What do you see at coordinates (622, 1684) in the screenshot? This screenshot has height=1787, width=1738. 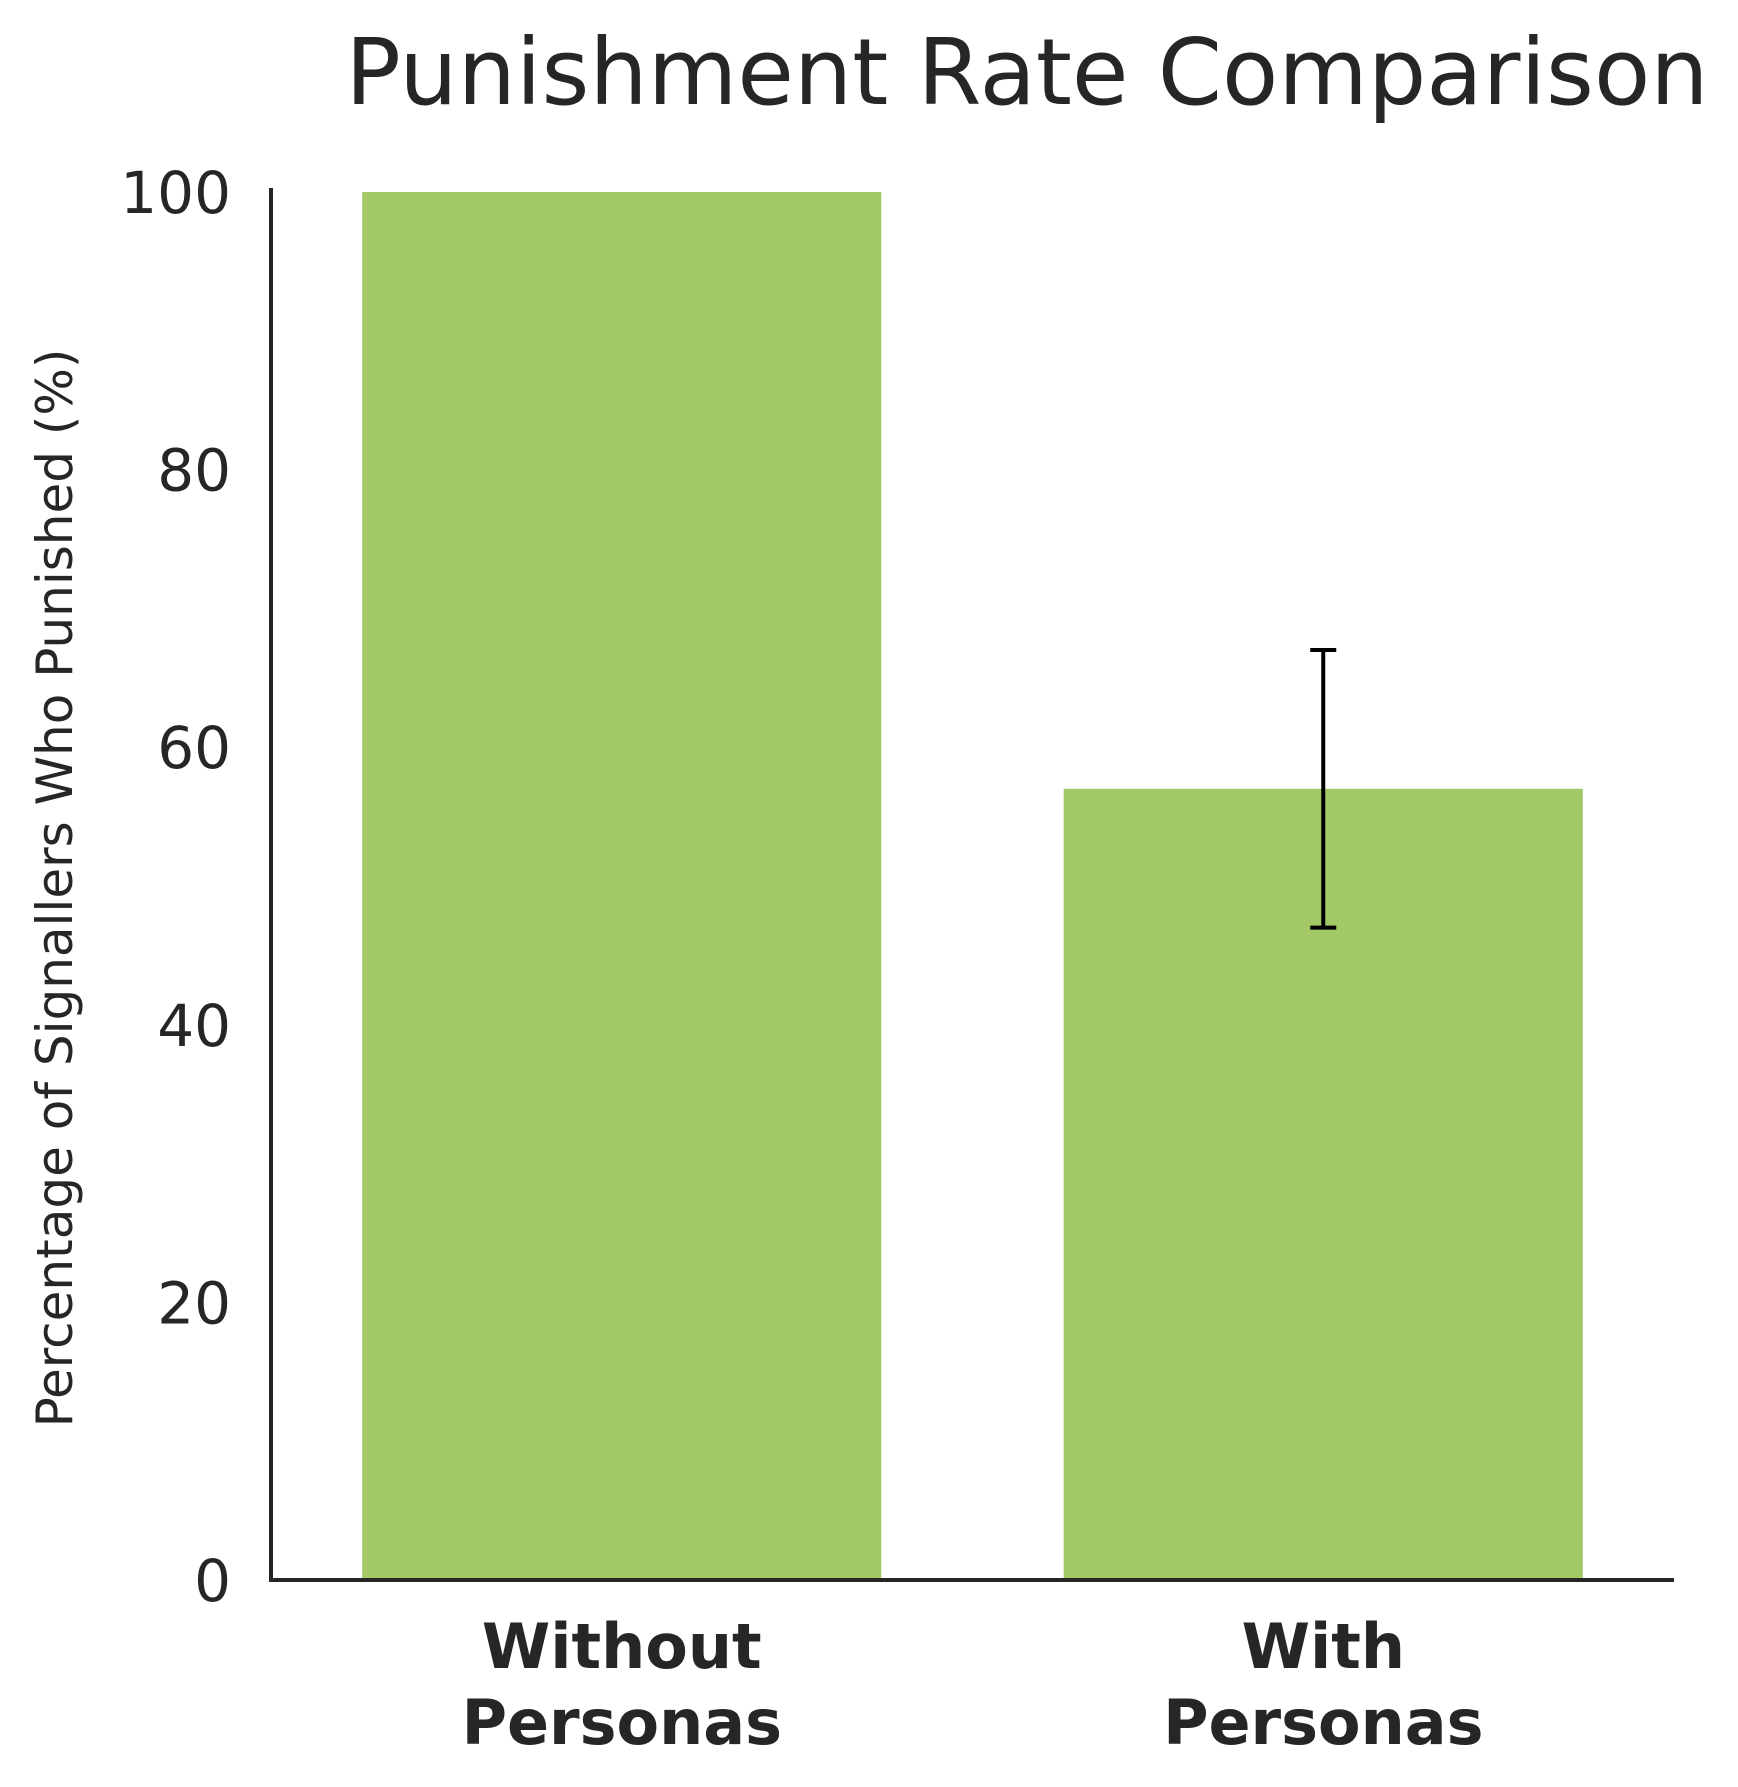 I see `x-tick-label-0: Without Personas` at bounding box center [622, 1684].